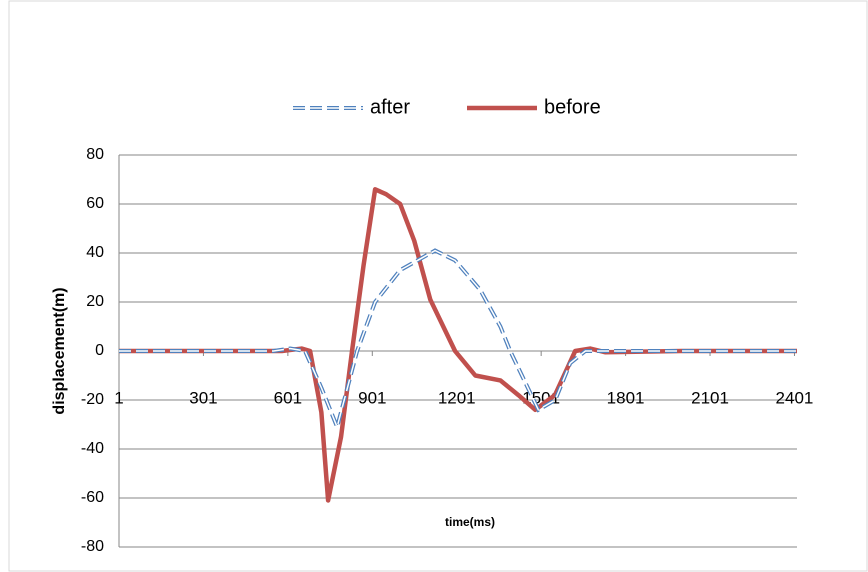  Describe the element at coordinates (390, 107) in the screenshot. I see `legend-label: after` at that location.